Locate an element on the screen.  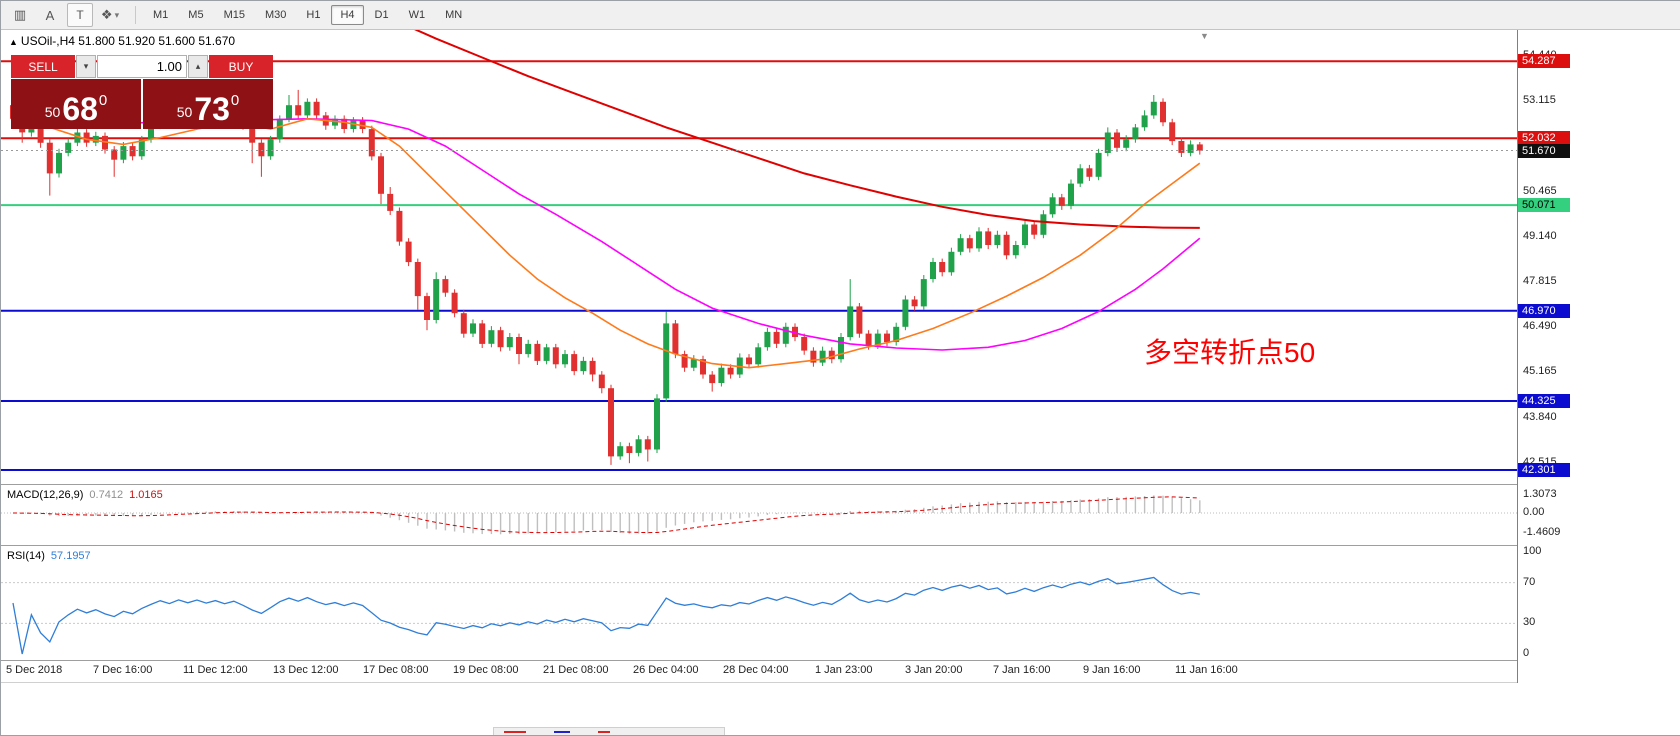
timeframe-button-m30: M30 is located at coordinates (275, 15).